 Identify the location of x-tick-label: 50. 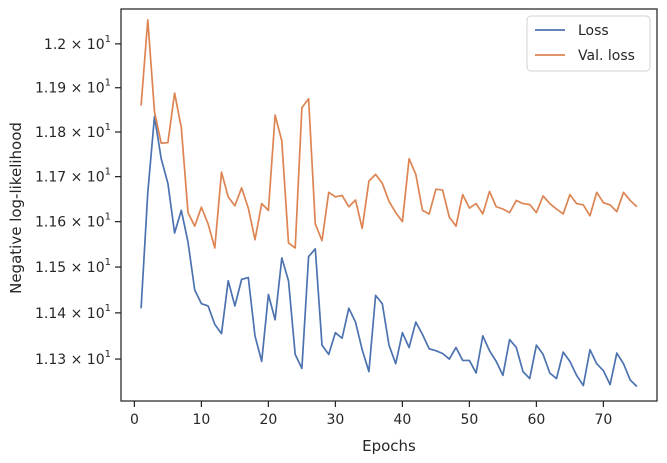
(469, 420).